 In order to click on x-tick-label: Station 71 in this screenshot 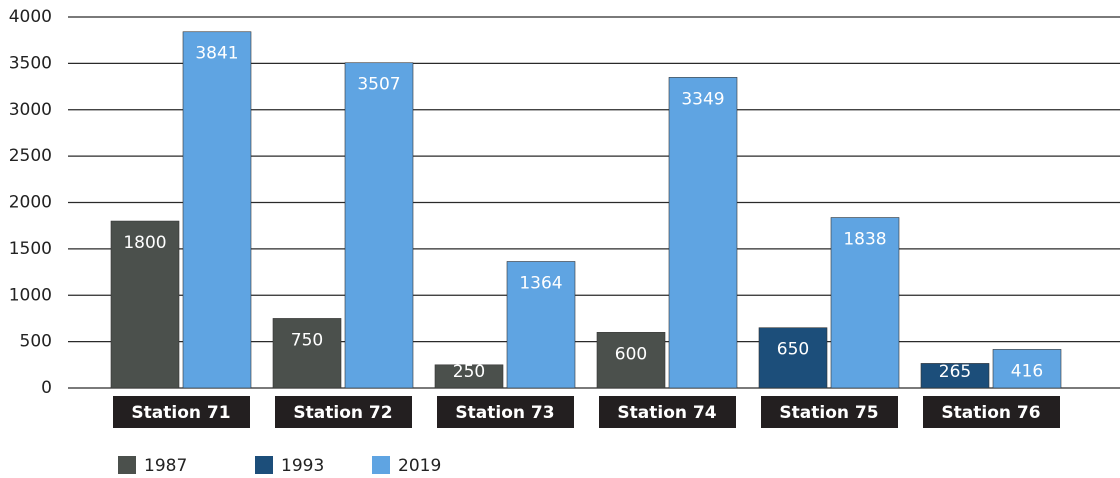, I will do `click(180, 413)`.